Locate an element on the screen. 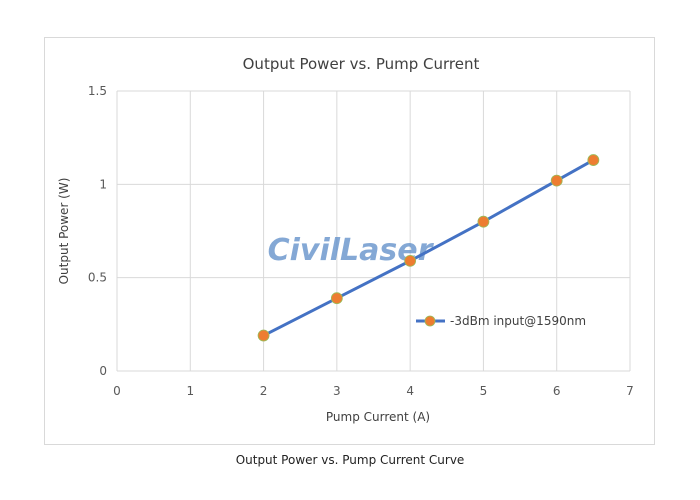 The image size is (700, 500). y-tick-label: 0.5 is located at coordinates (97, 278).